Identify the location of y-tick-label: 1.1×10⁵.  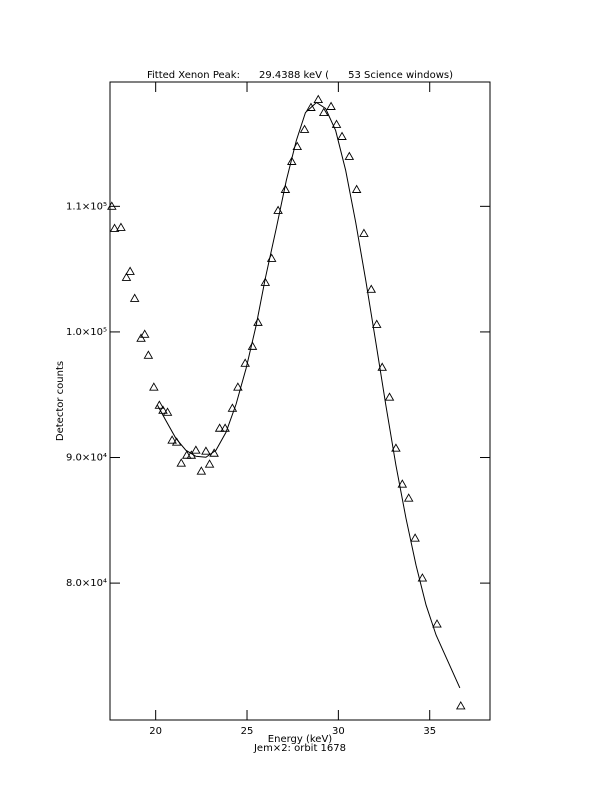
(86, 206).